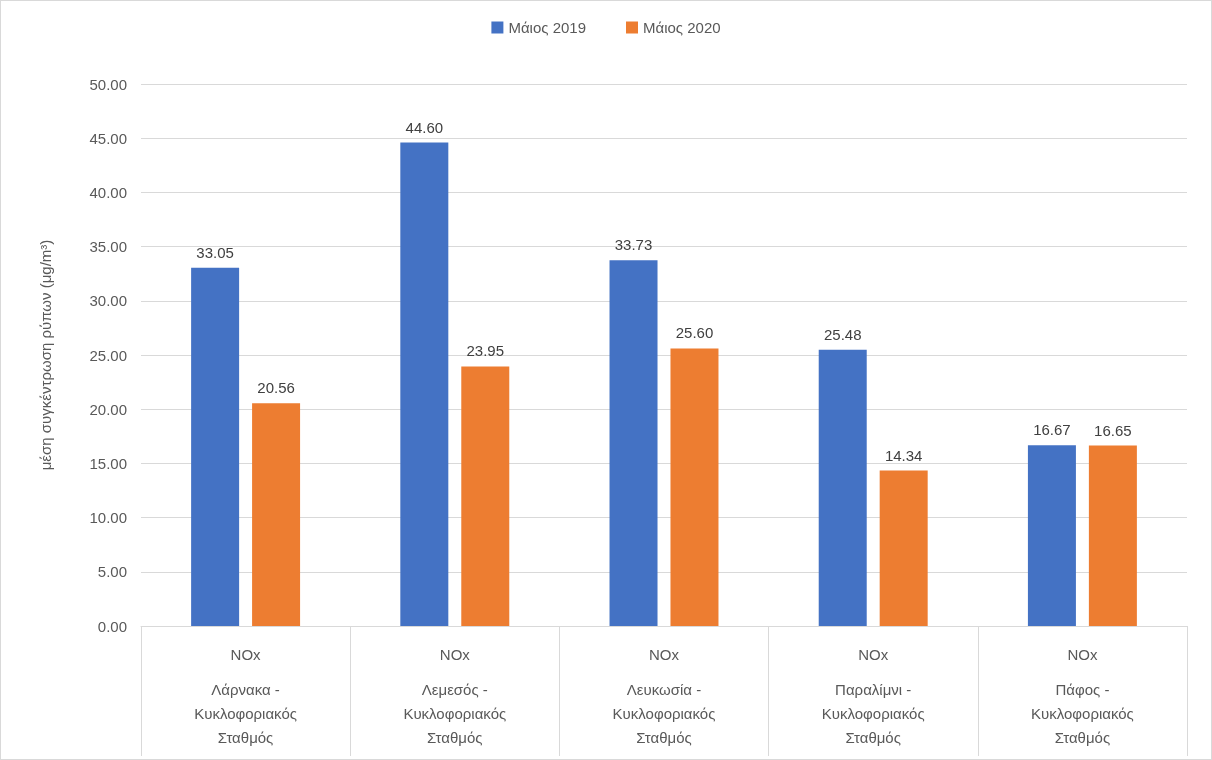  I want to click on y-tick-label: 45.00, so click(108, 138).